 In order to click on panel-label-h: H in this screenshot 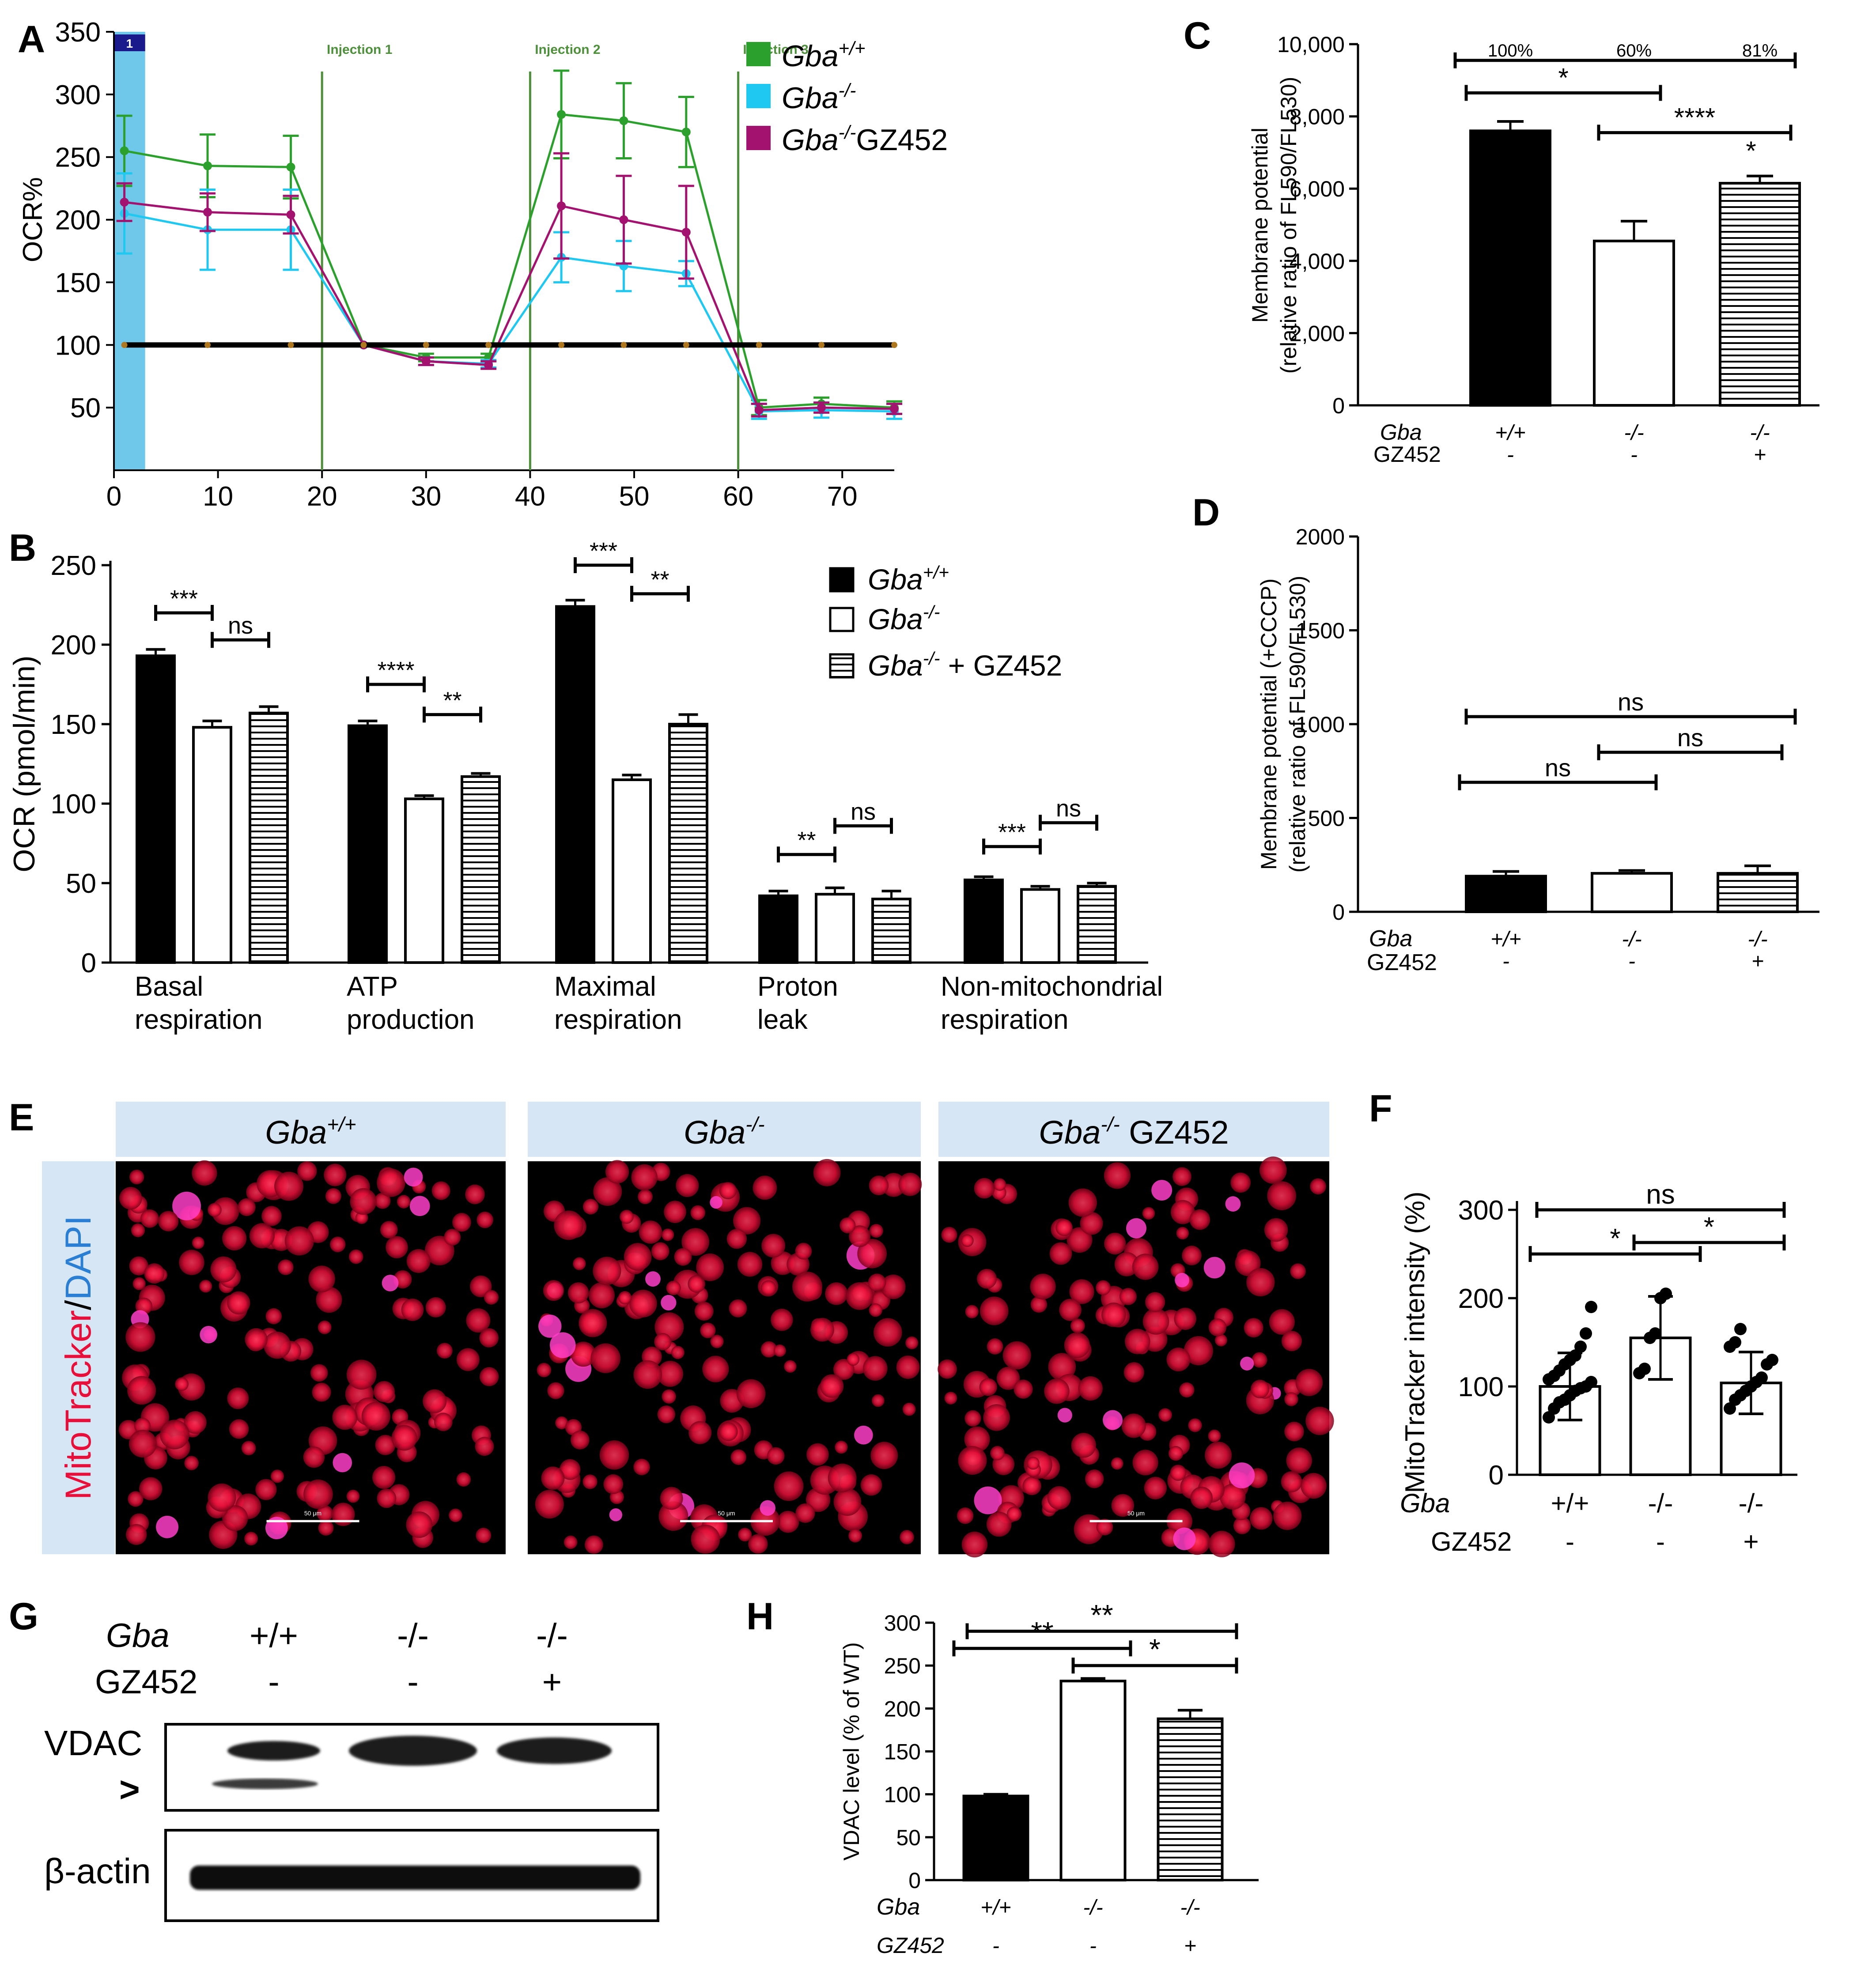, I will do `click(760, 1616)`.